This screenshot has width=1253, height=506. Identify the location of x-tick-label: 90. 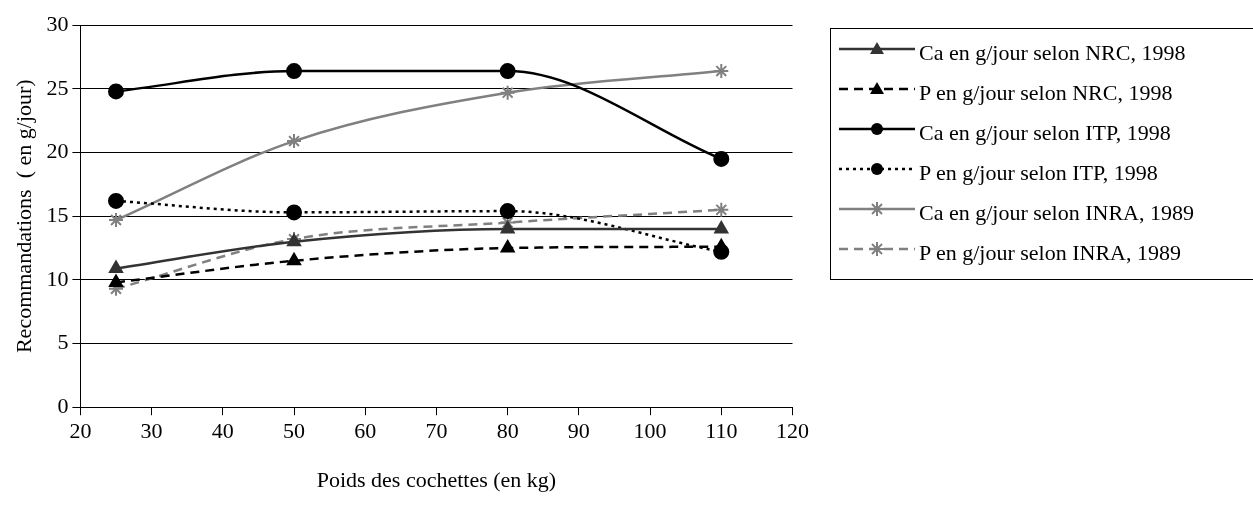
(578, 431).